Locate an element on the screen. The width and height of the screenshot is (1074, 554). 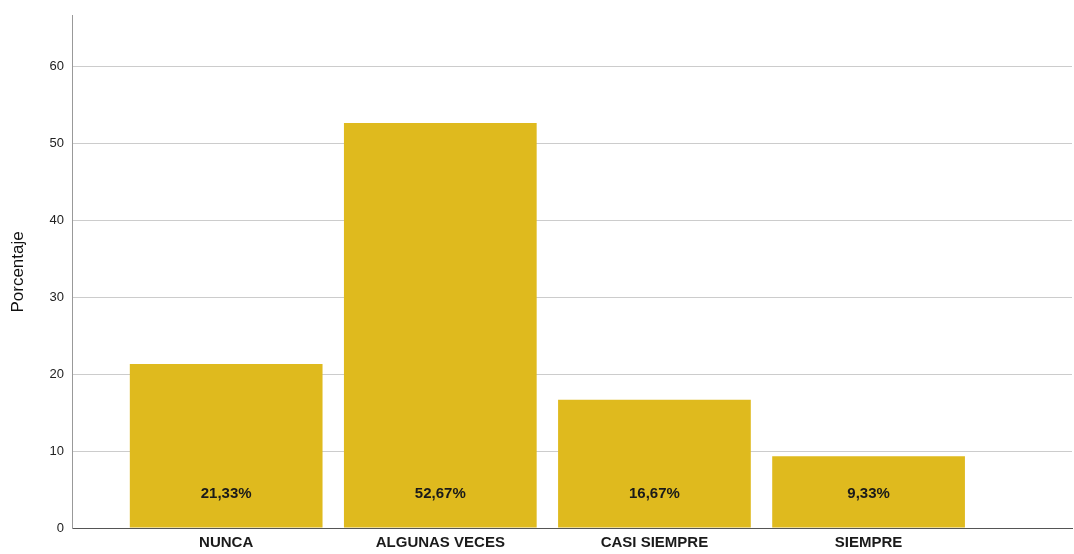
y-tick-label: 10 is located at coordinates (56, 450).